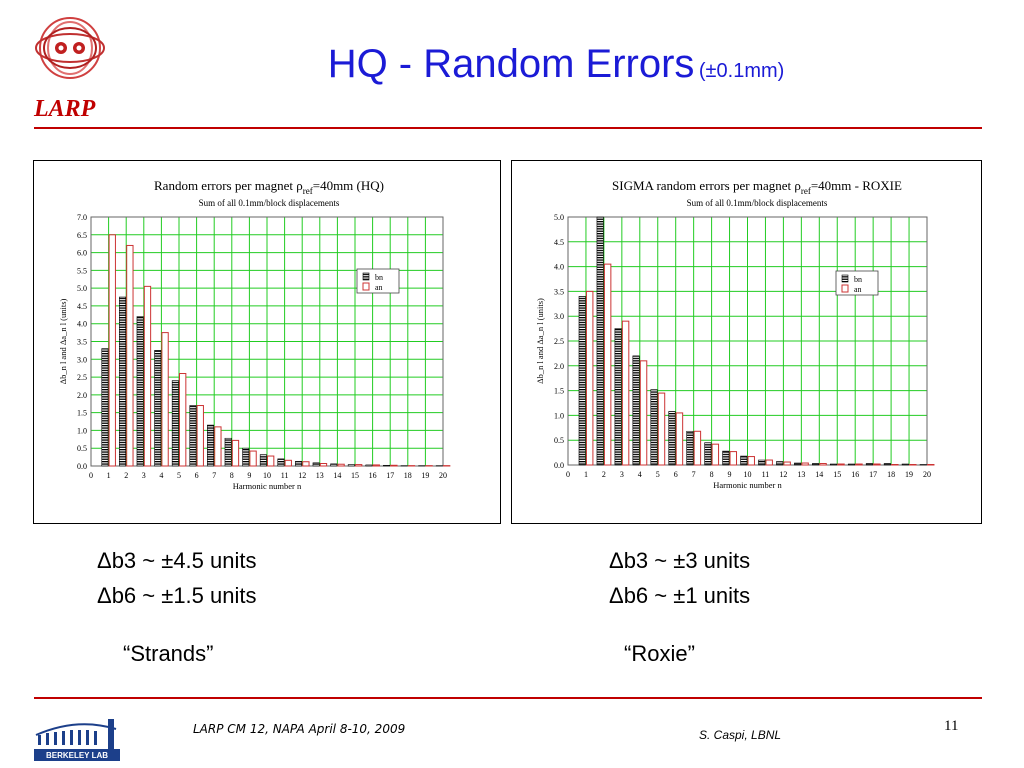 This screenshot has height=768, width=1024. I want to click on larp-logo, so click(70, 48).